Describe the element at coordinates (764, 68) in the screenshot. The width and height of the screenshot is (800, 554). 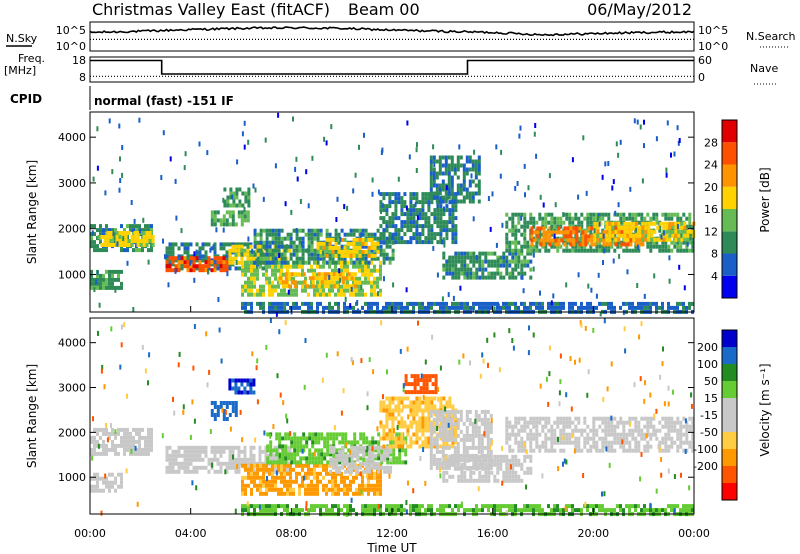
I see `nave-label: Nave` at that location.